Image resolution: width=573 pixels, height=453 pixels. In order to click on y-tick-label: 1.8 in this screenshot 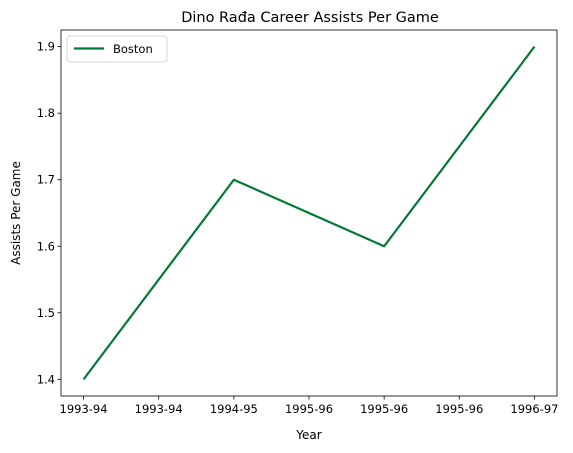, I will do `click(46, 113)`.